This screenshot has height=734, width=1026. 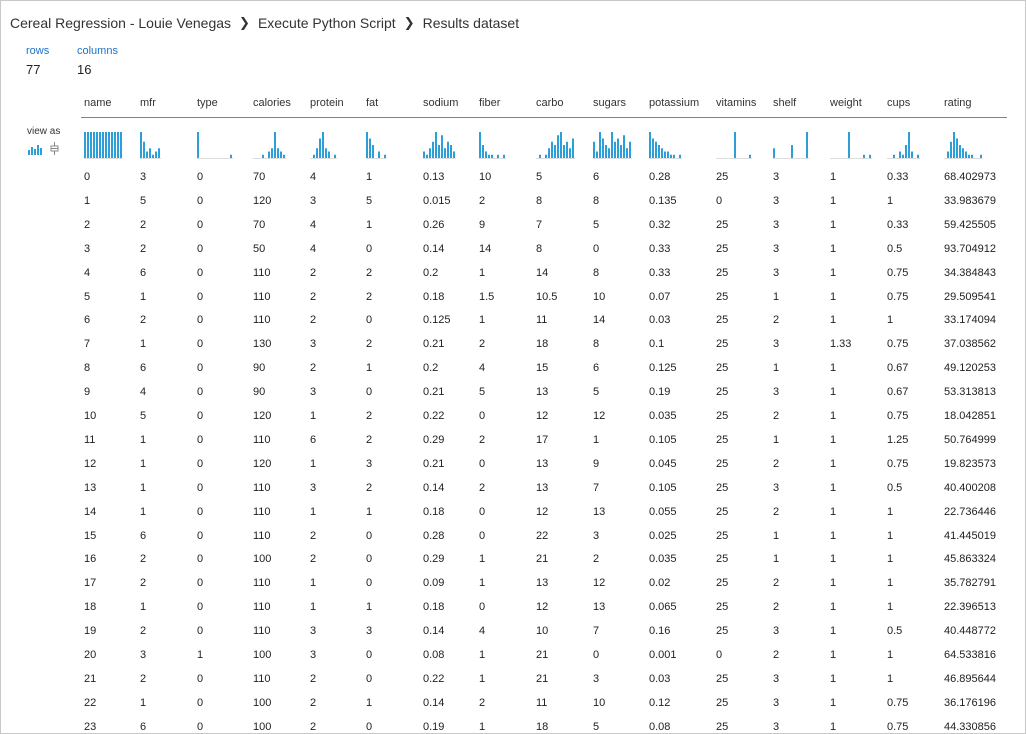 I want to click on cell-cups: 0.5, so click(x=895, y=248).